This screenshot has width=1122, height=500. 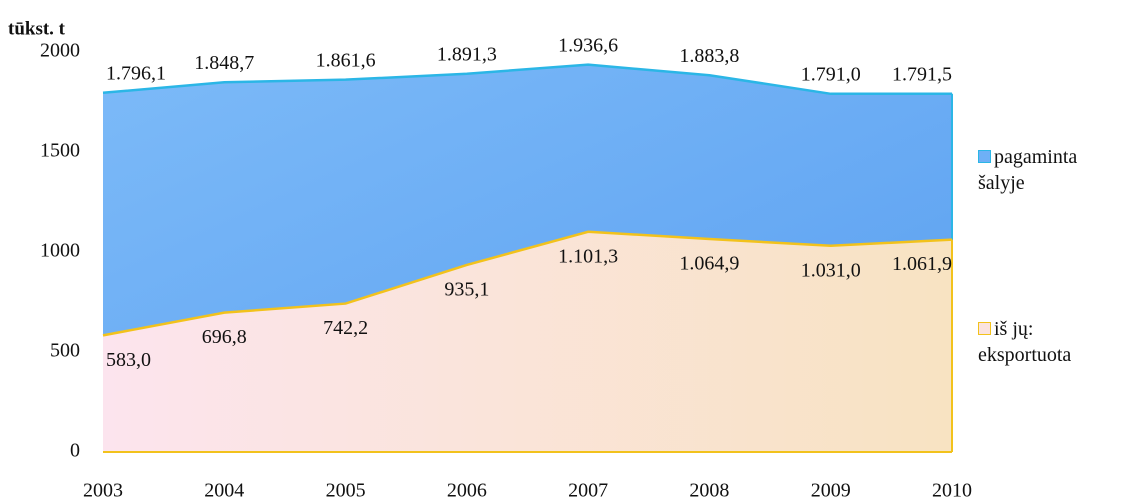 I want to click on data-label: 1.791,0, so click(x=831, y=74).